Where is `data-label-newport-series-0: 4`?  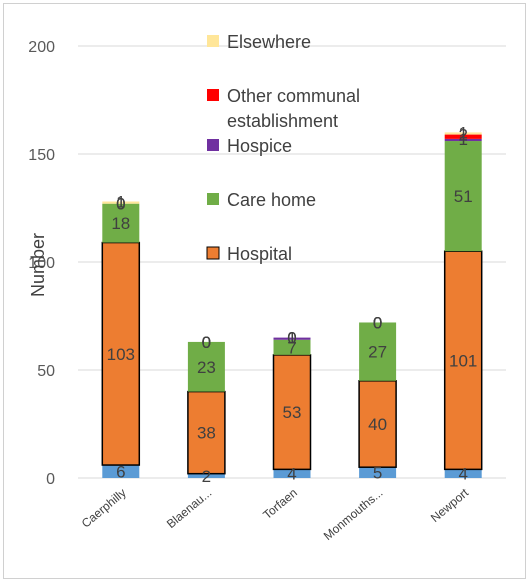 data-label-newport-series-0: 4 is located at coordinates (462, 474).